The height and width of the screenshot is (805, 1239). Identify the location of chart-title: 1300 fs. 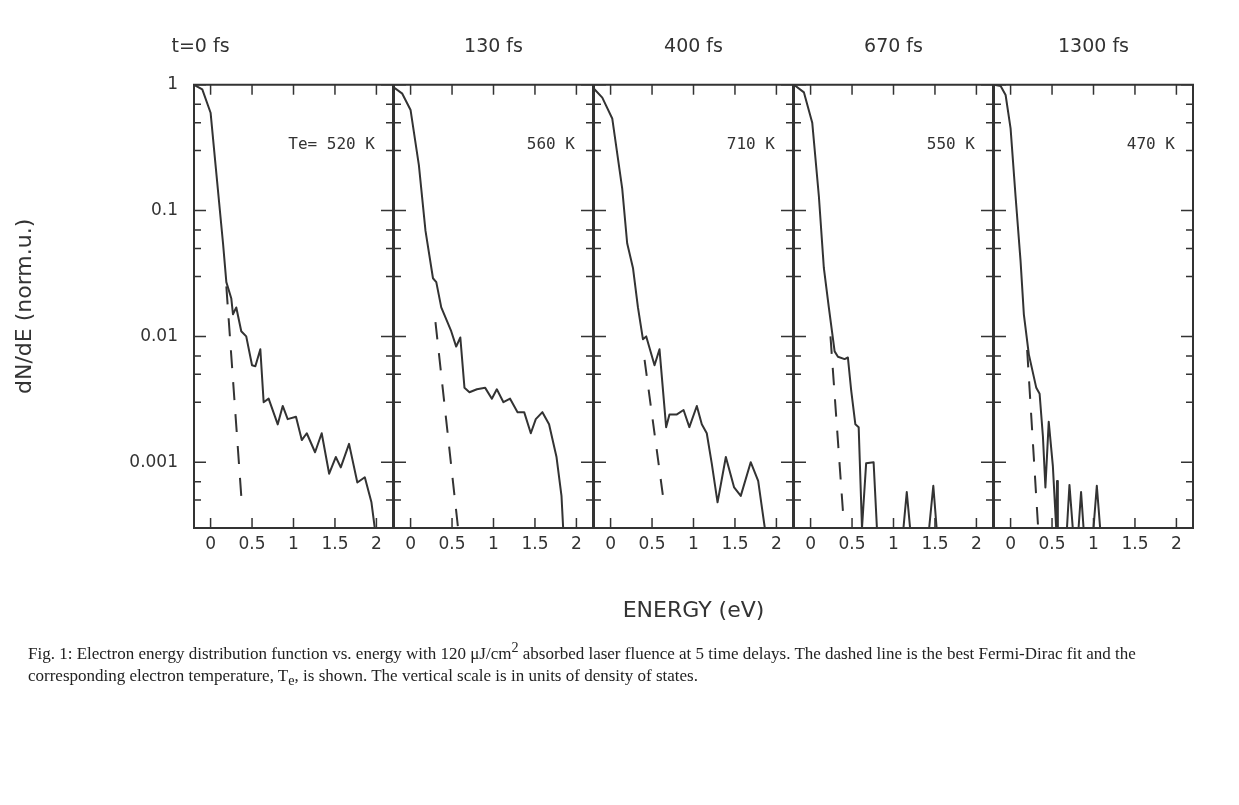
(1093, 45).